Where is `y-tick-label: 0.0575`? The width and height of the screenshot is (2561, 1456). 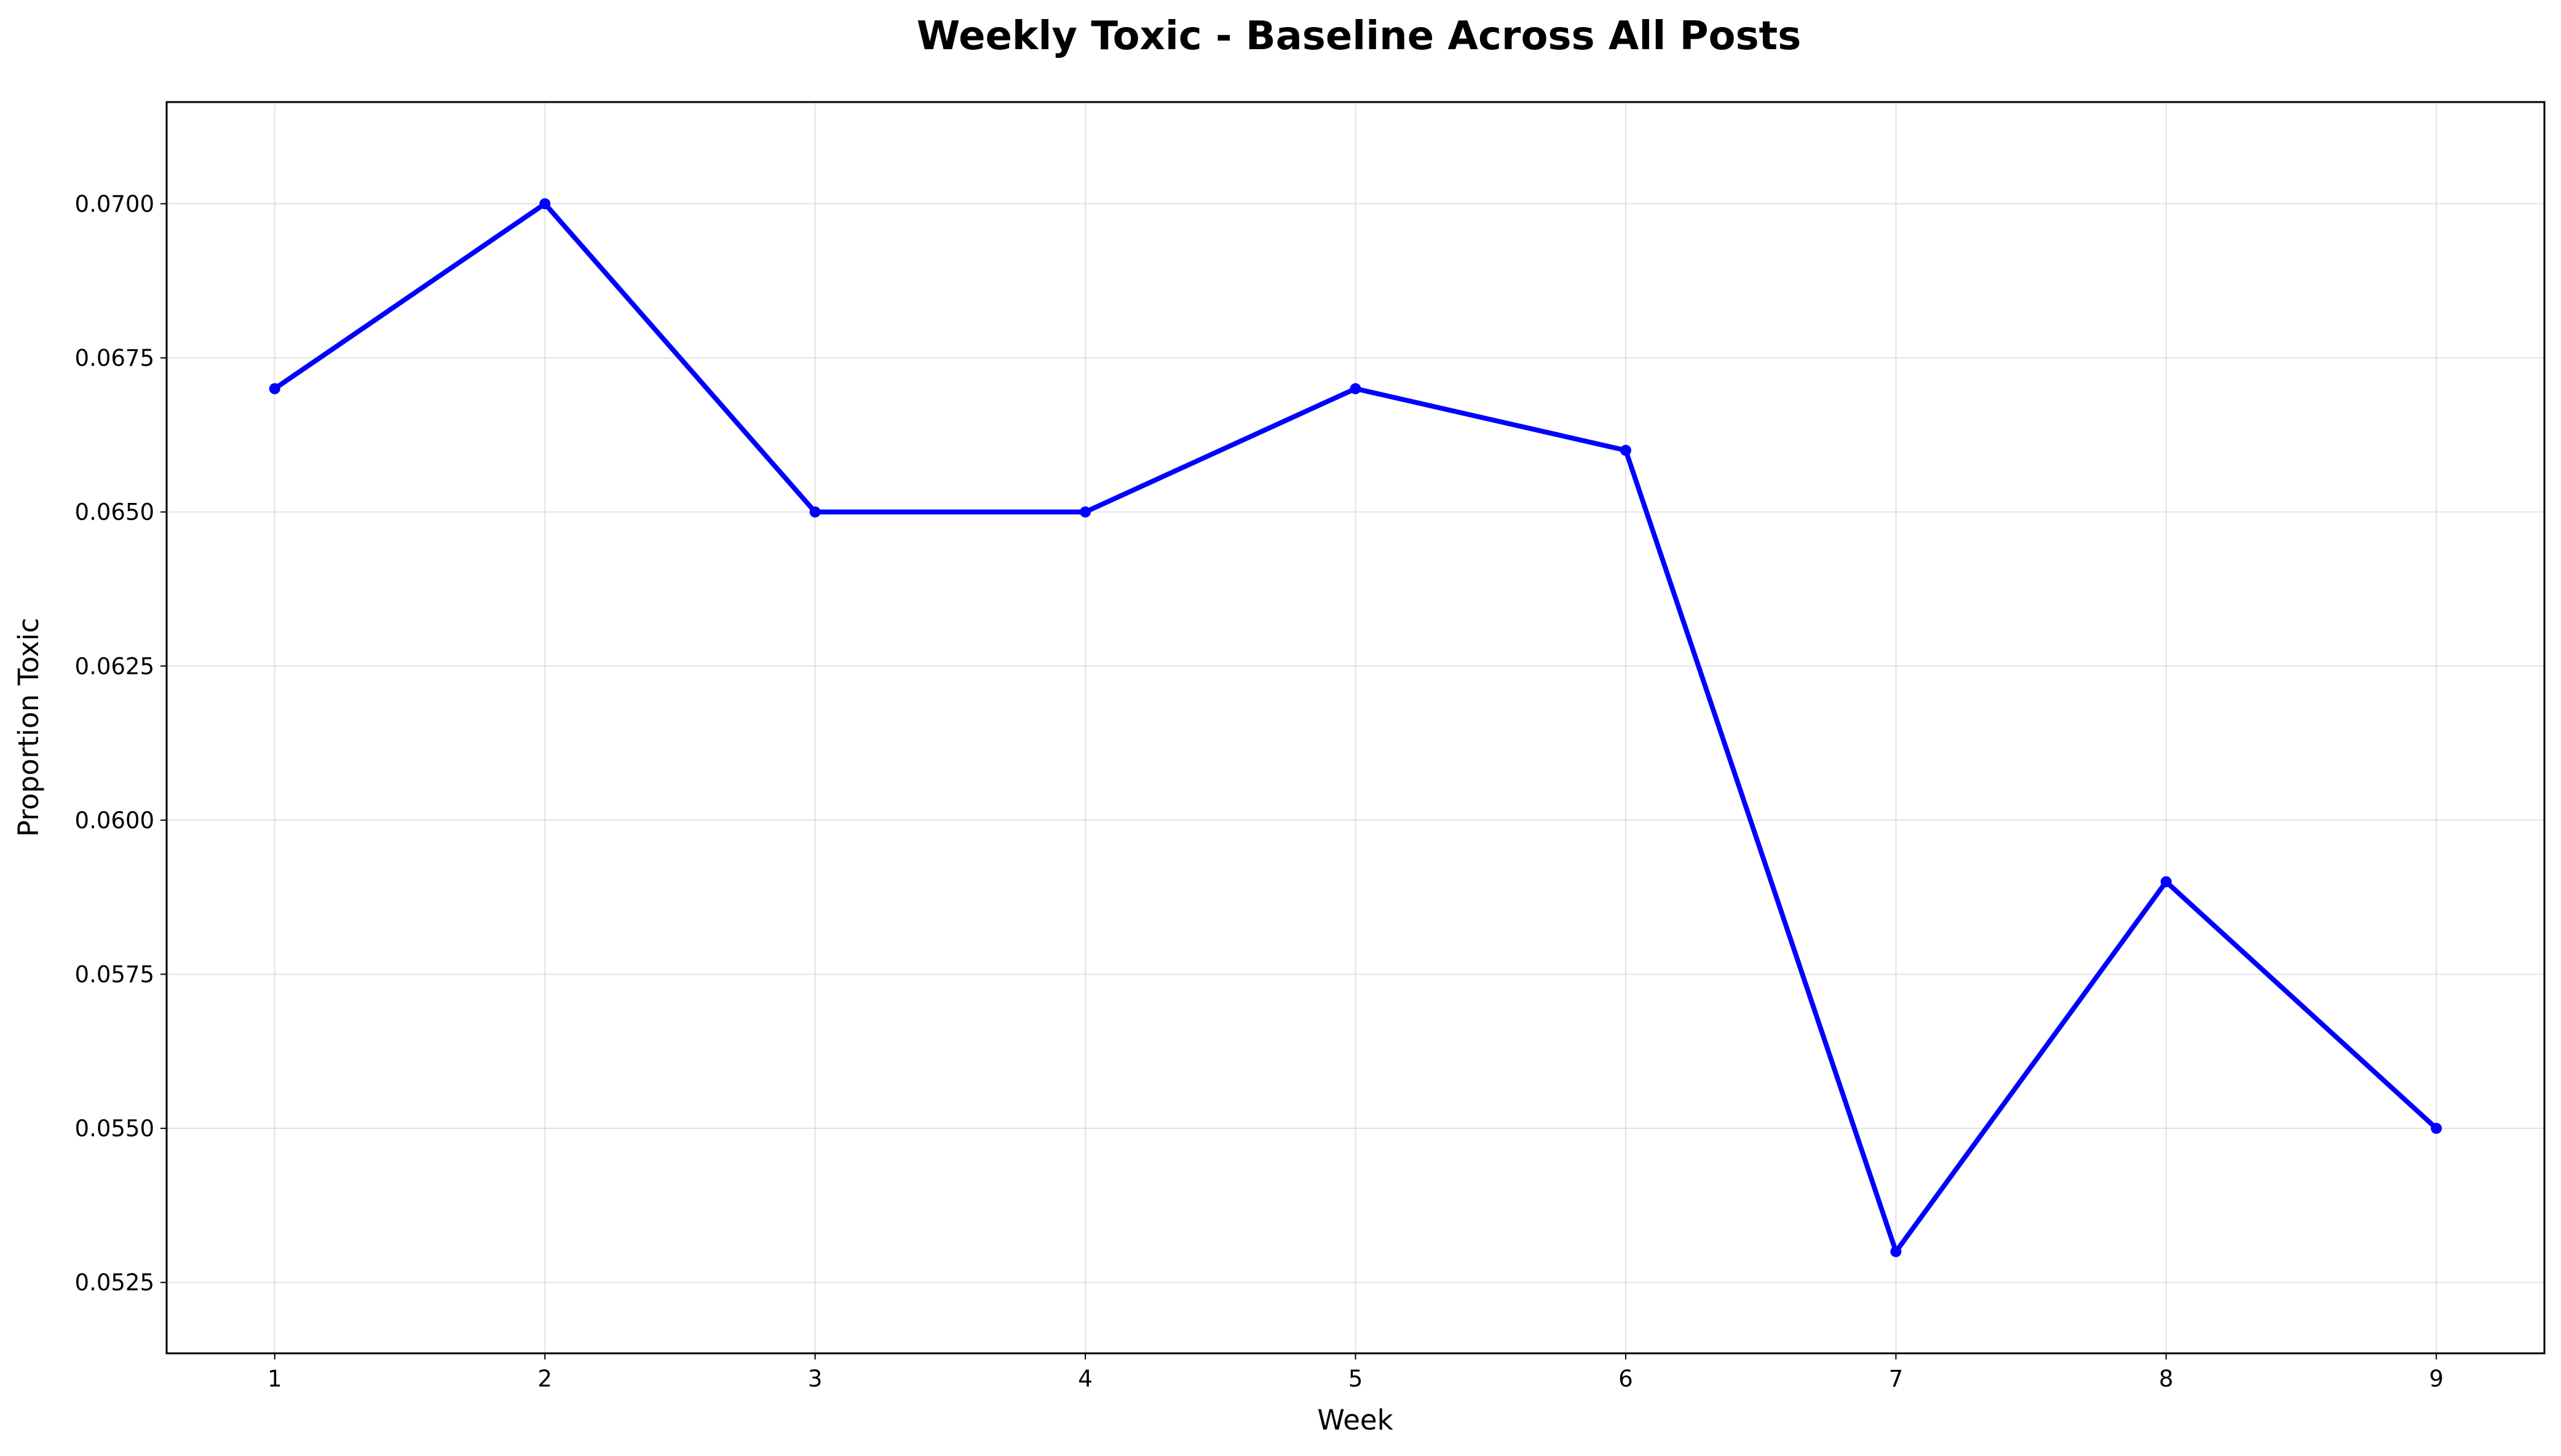 y-tick-label: 0.0575 is located at coordinates (114, 974).